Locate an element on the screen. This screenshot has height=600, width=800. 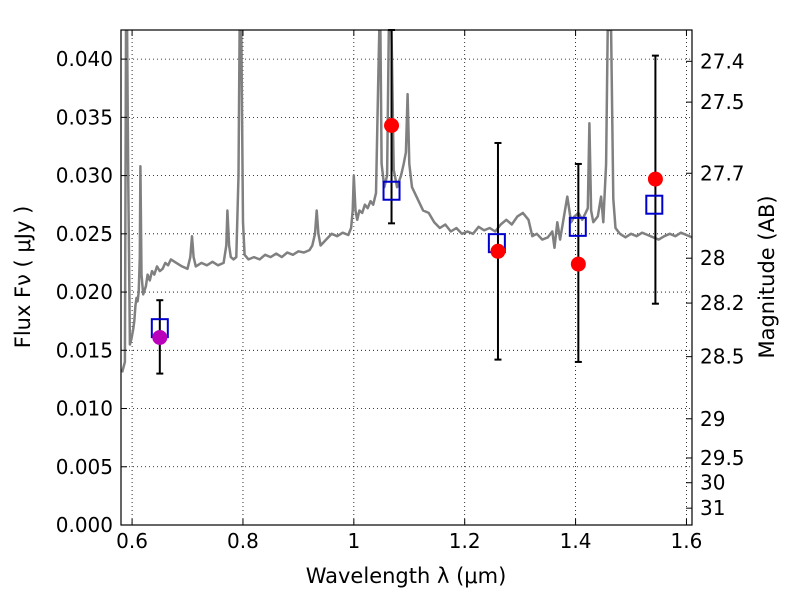
x-tick-label: 1.6 is located at coordinates (687, 541).